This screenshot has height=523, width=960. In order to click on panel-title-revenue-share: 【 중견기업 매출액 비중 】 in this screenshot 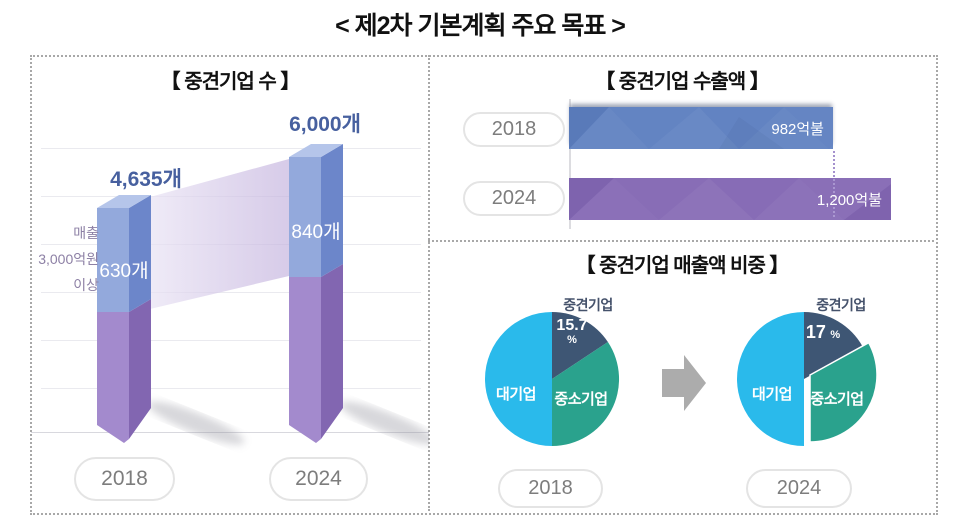, I will do `click(682, 266)`.